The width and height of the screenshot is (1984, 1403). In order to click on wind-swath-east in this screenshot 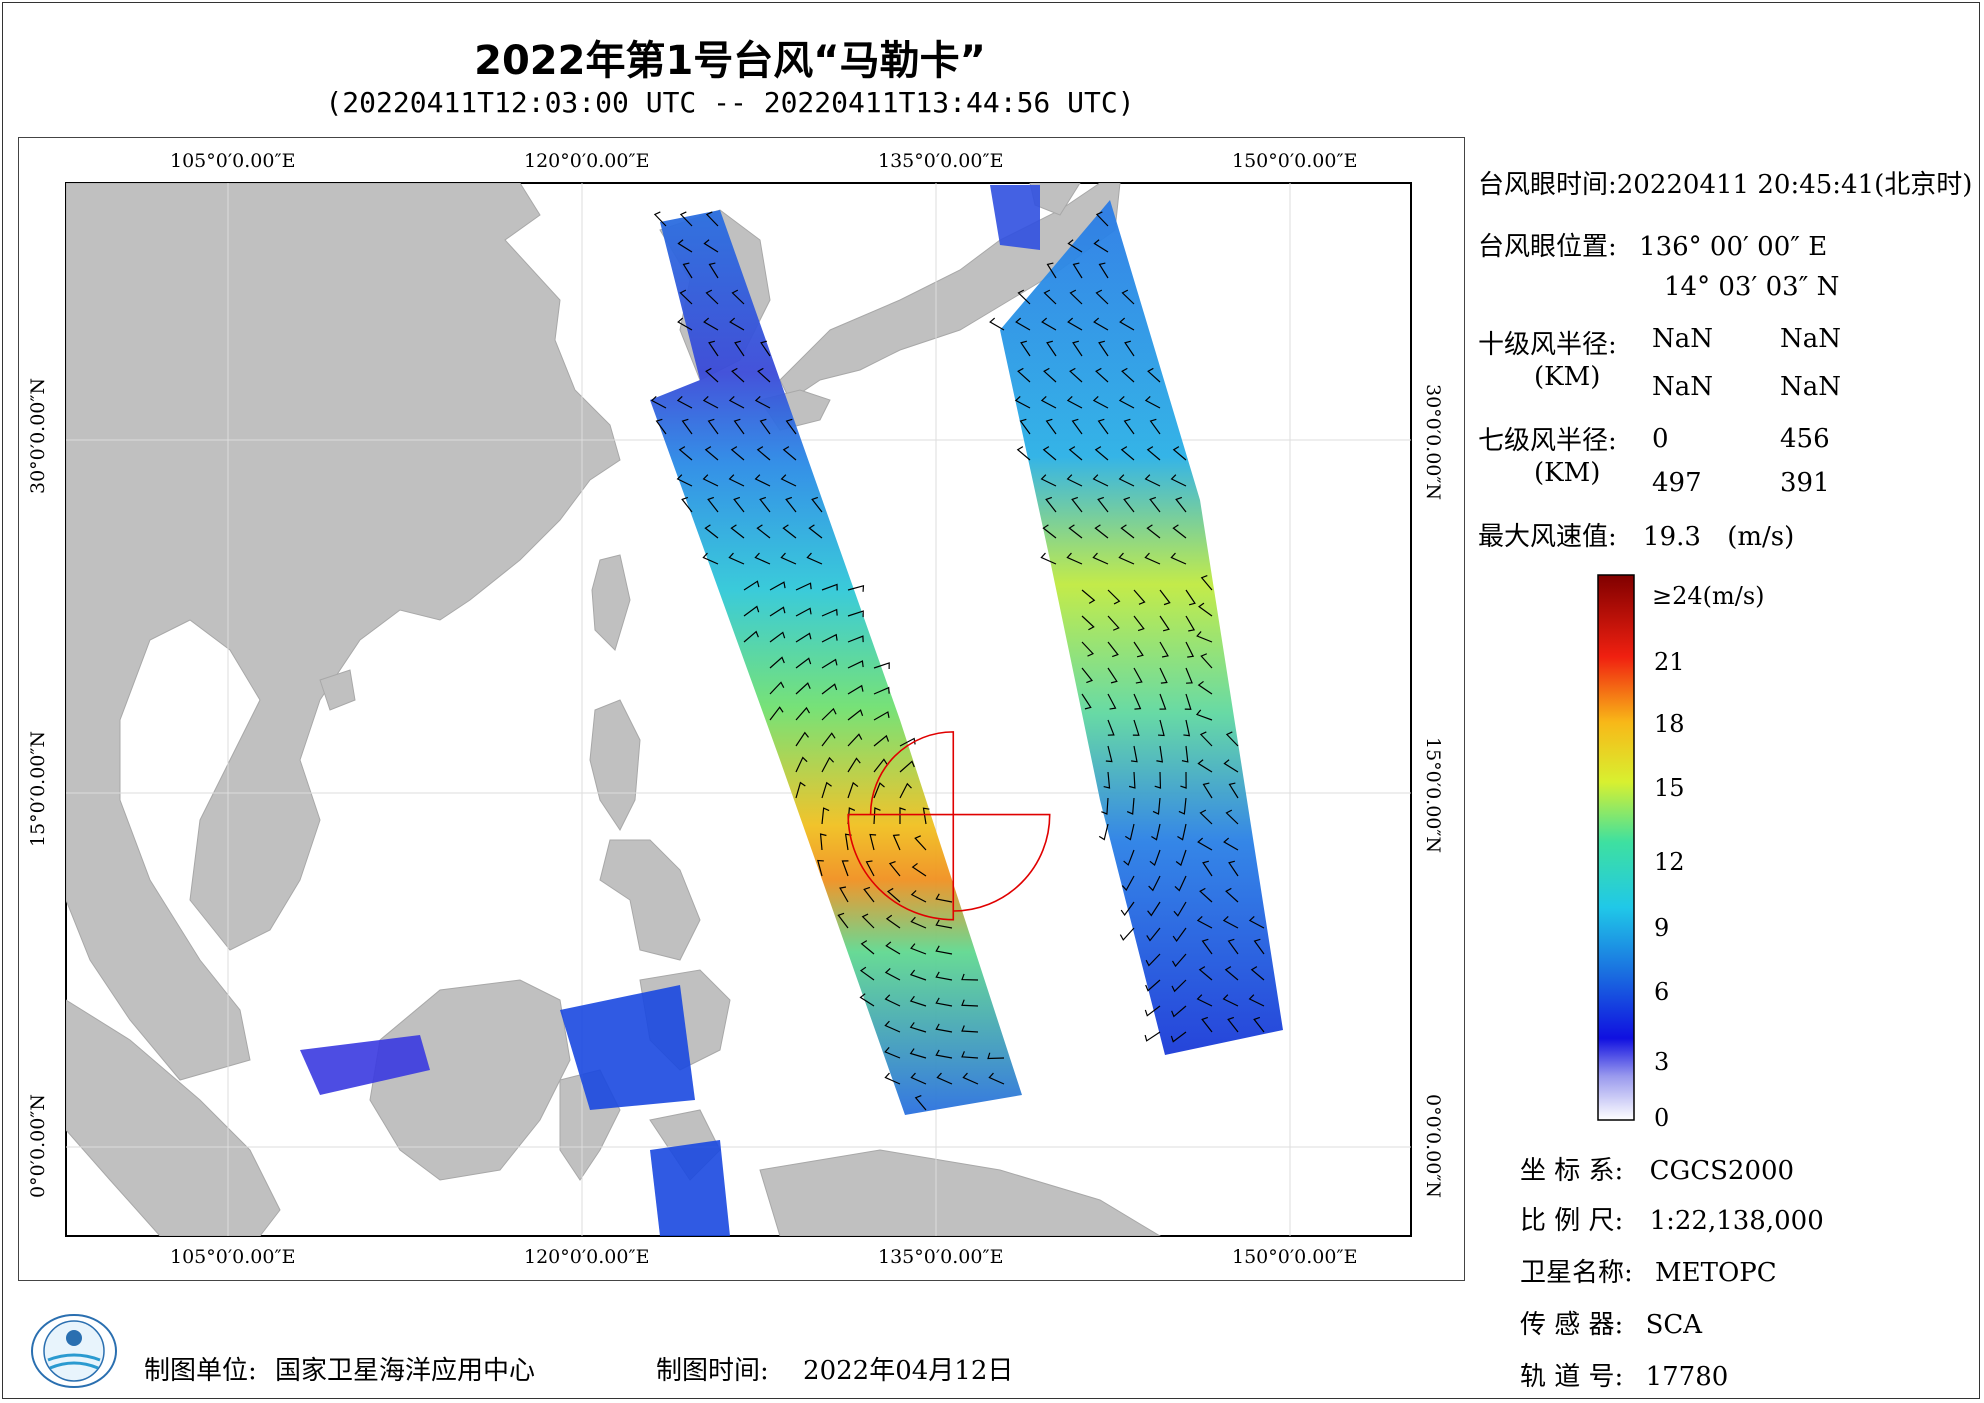, I will do `click(1141, 627)`.